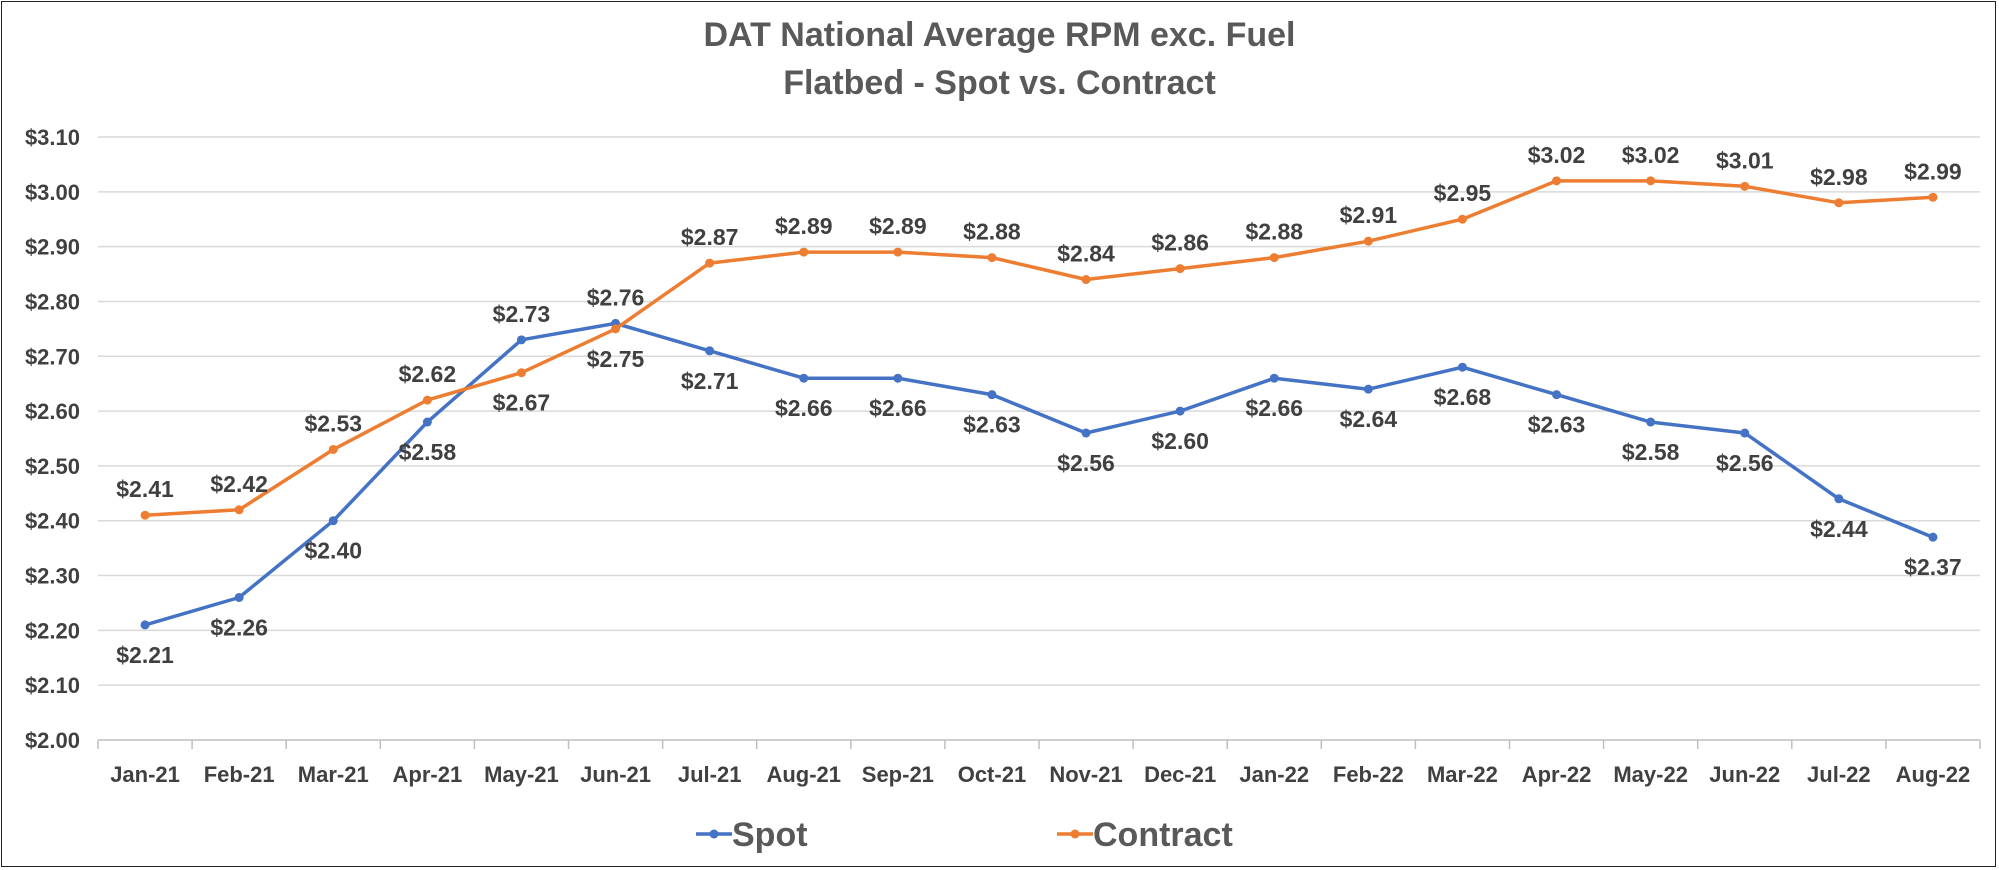  I want to click on data-label-spot: $2.64, so click(1369, 419).